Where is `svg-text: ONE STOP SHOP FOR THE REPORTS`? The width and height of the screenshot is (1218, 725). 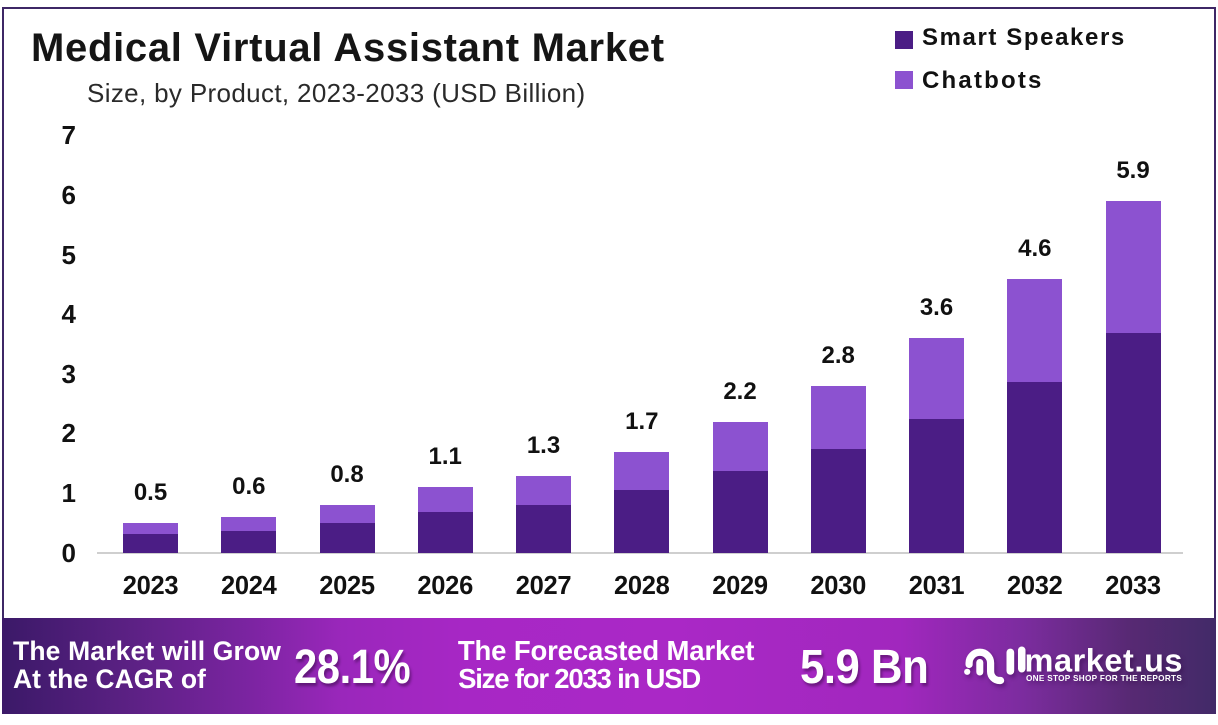 svg-text: ONE STOP SHOP FOR THE REPORTS is located at coordinates (1104, 678).